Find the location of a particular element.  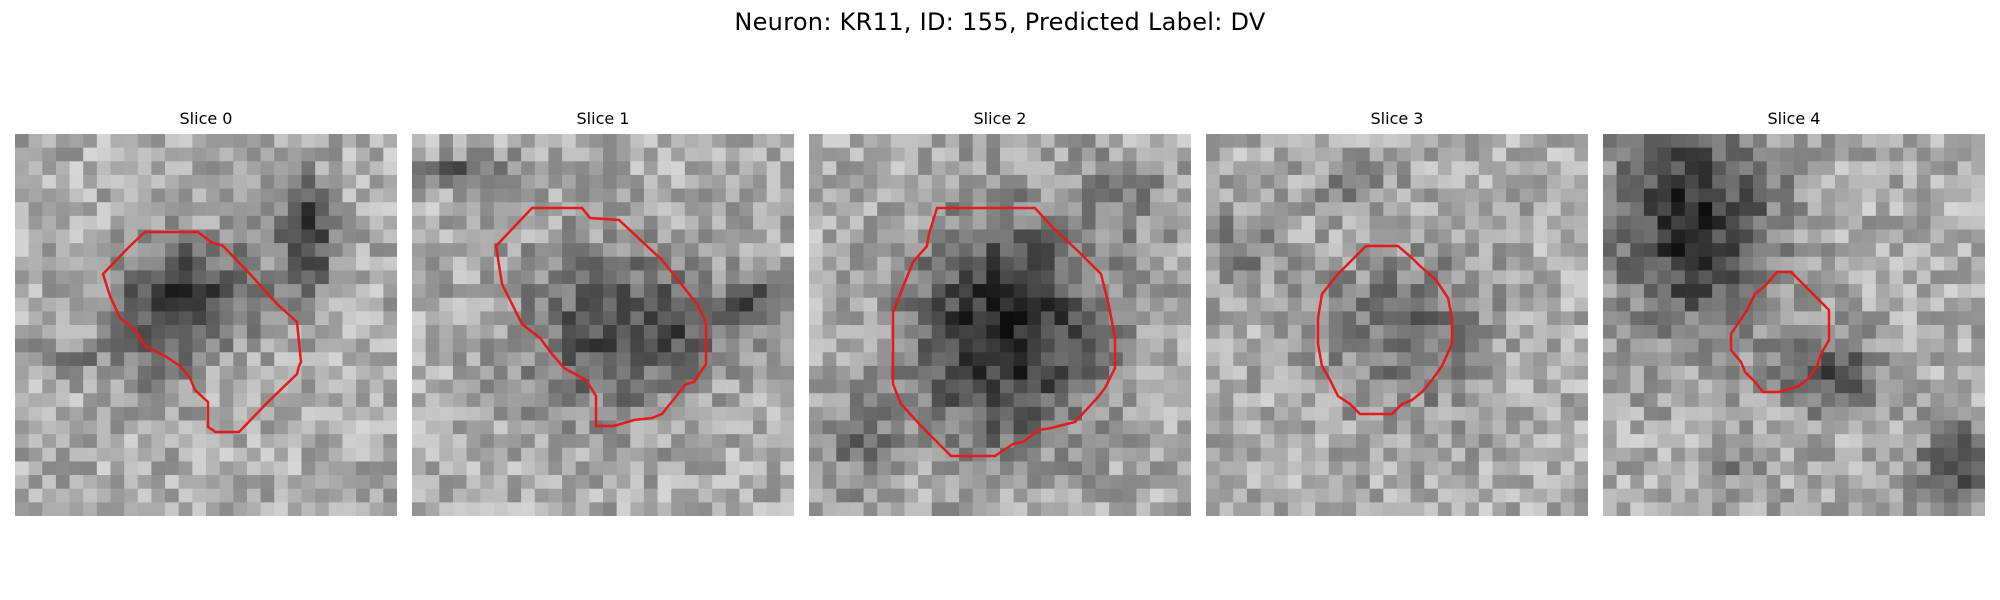

slice-panel-4: Slice 4 is located at coordinates (1794, 312).